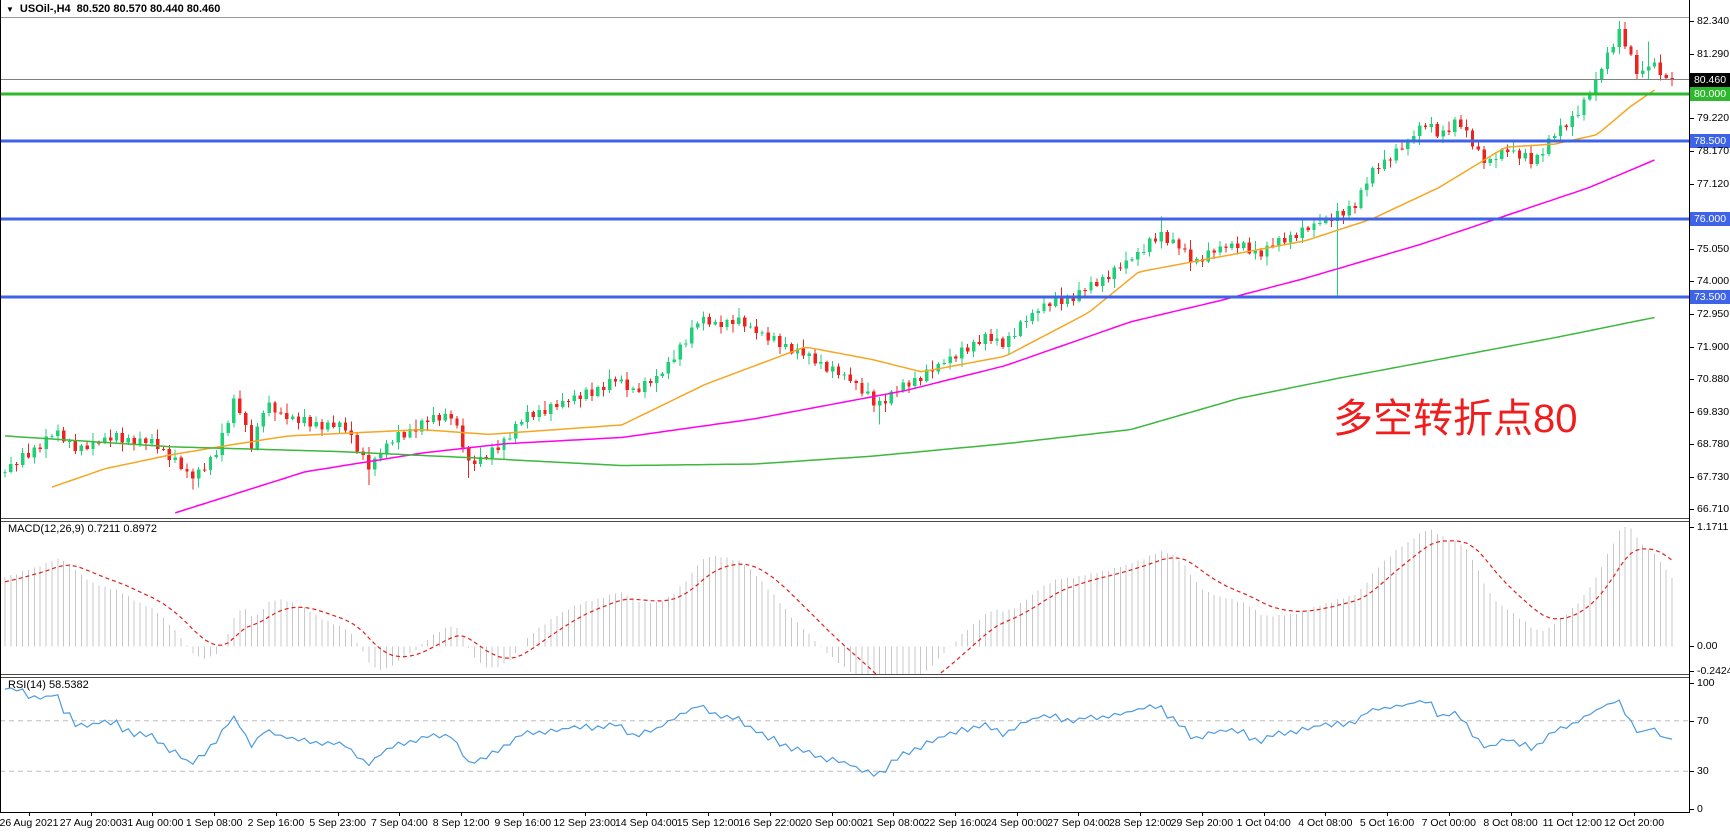 The height and width of the screenshot is (837, 1730). Describe the element at coordinates (35, 821) in the screenshot. I see `time-label: 26 Aug 2021` at that location.